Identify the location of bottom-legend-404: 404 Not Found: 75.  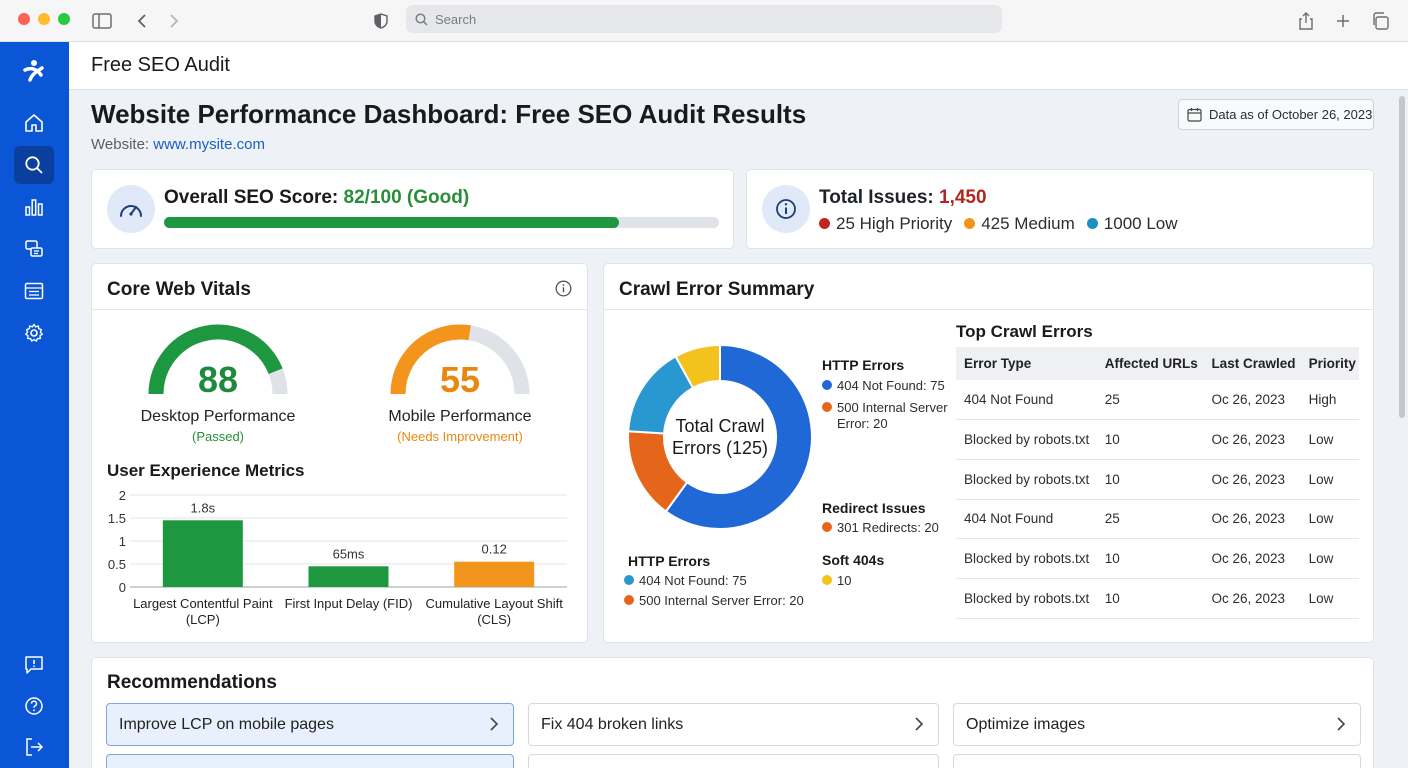
(685, 581).